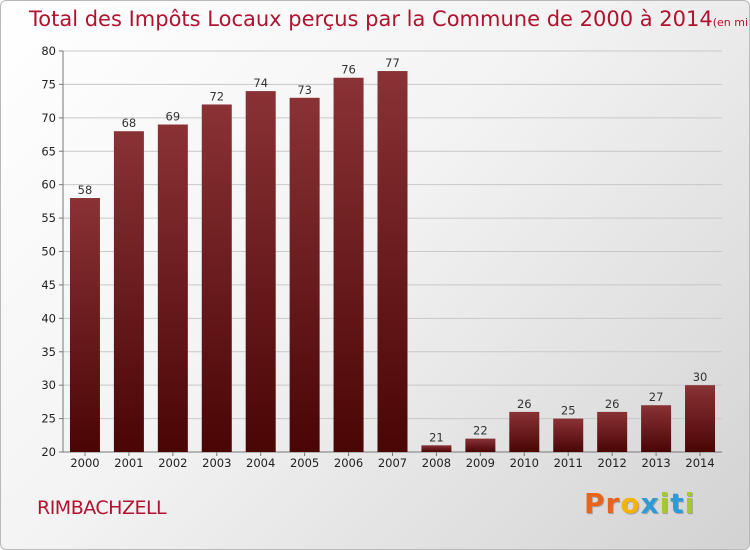 This screenshot has height=550, width=750. Describe the element at coordinates (84, 325) in the screenshot. I see `bar-2000` at that location.